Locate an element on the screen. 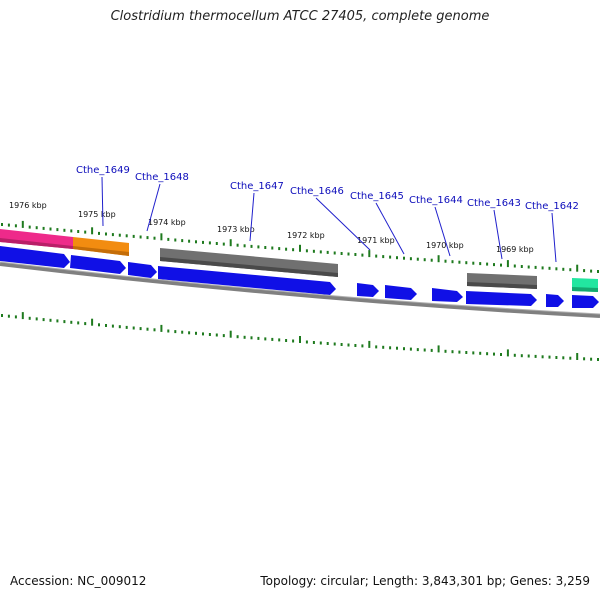 Image resolution: width=600 pixels, height=600 pixels. gene-label-cthe-1644: Cthe_1644 is located at coordinates (436, 200).